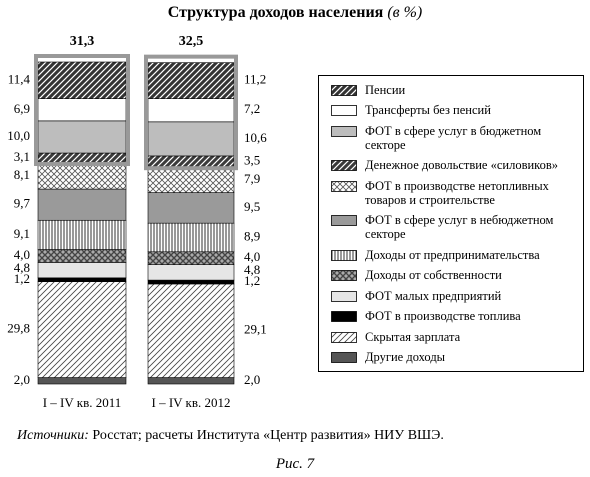  What do you see at coordinates (433, 295) in the screenshot?
I see `legend-label: ФОТ малых предприятий` at bounding box center [433, 295].